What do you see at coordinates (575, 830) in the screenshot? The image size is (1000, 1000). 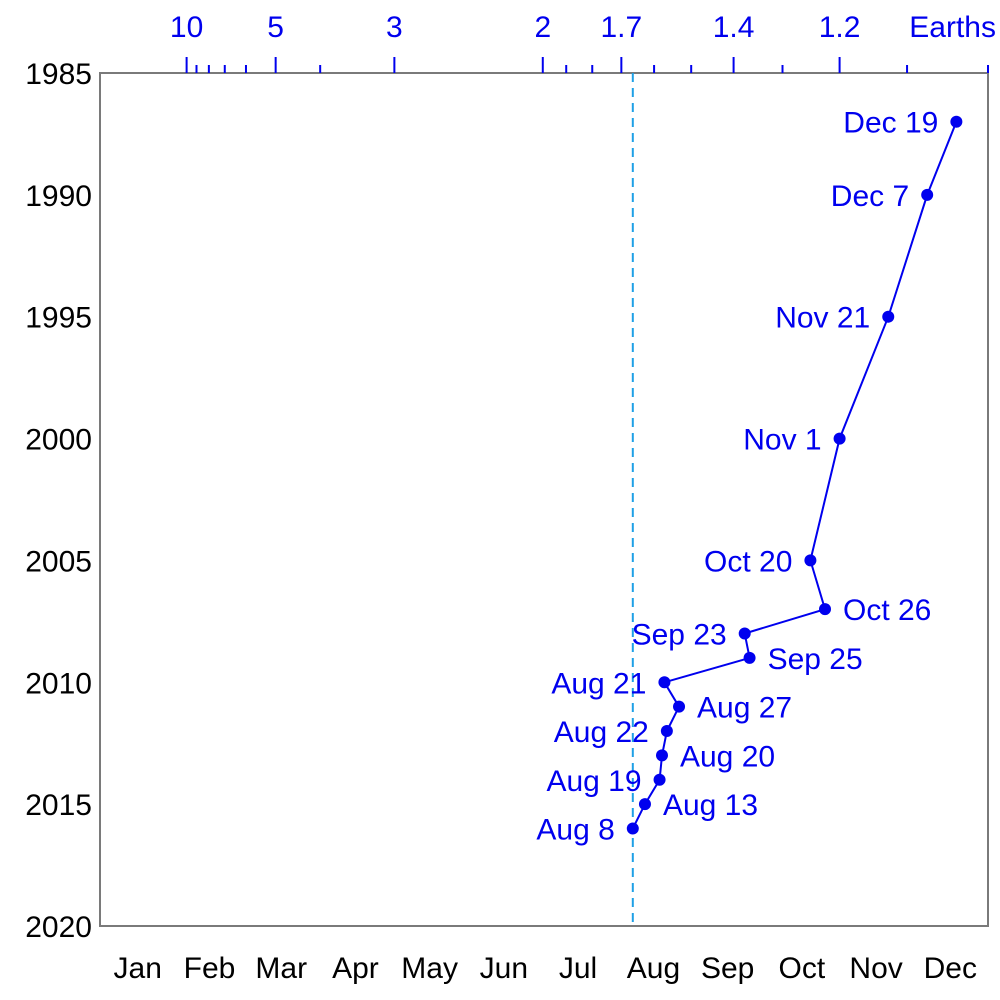 I see `data-label: Aug 8` at bounding box center [575, 830].